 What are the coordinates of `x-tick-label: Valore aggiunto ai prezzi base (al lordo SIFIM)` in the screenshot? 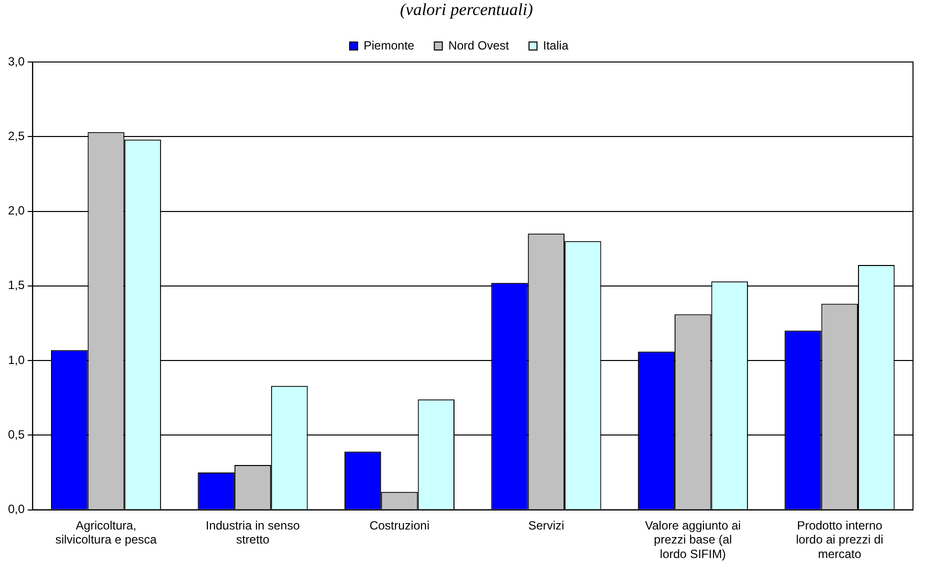 It's located at (692, 540).